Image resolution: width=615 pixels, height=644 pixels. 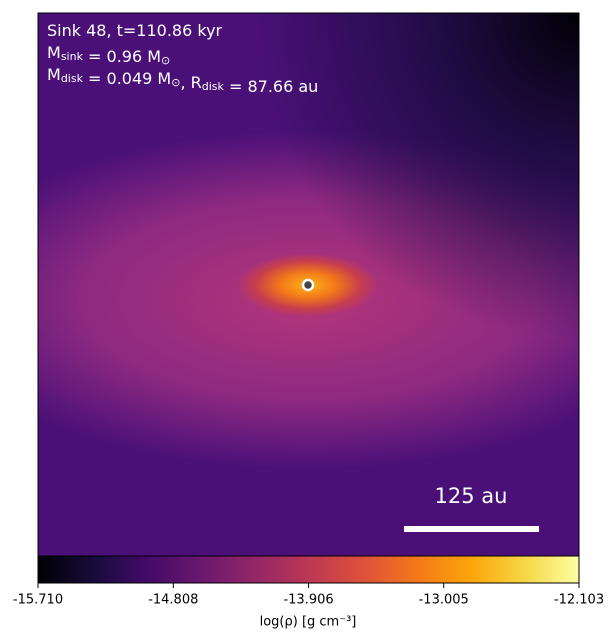 What do you see at coordinates (444, 600) in the screenshot?
I see `colorbar-tick-label: -13.005` at bounding box center [444, 600].